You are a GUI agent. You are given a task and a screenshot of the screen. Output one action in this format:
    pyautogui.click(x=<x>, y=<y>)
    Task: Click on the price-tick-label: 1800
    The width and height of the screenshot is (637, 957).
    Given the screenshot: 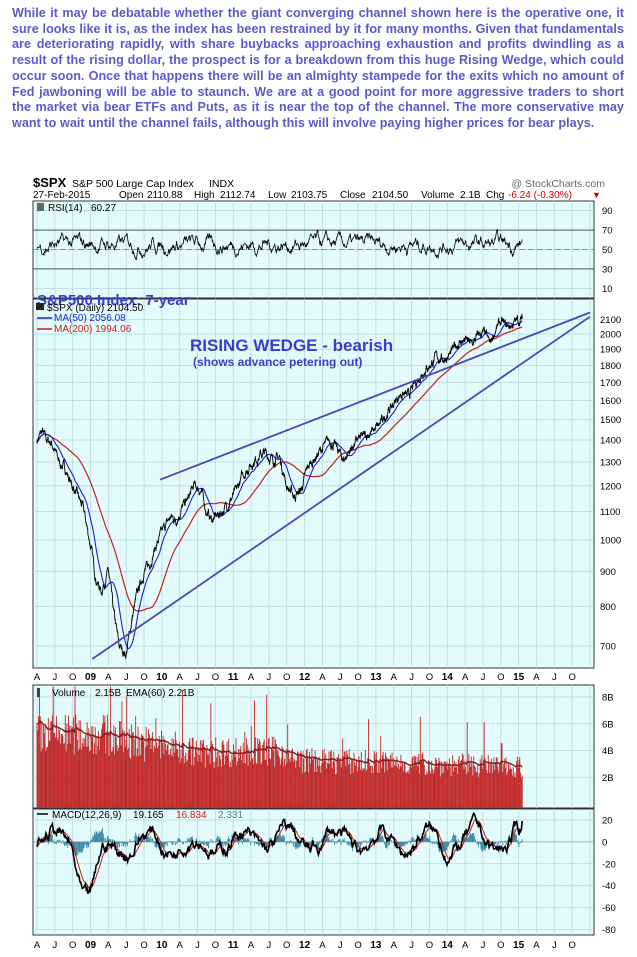 What is the action you would take?
    pyautogui.click(x=610, y=366)
    